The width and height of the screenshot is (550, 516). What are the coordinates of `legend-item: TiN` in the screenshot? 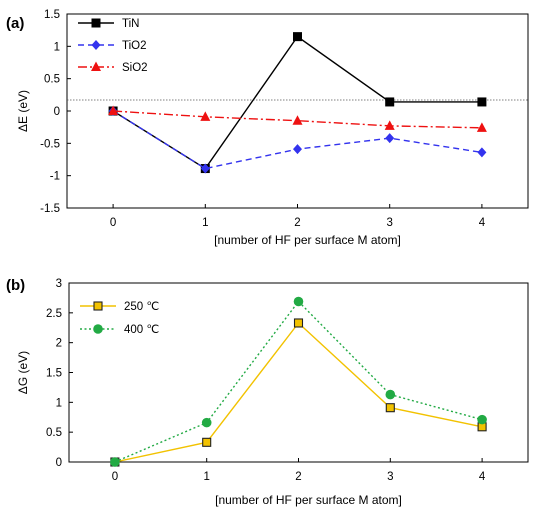 It's located at (108, 24).